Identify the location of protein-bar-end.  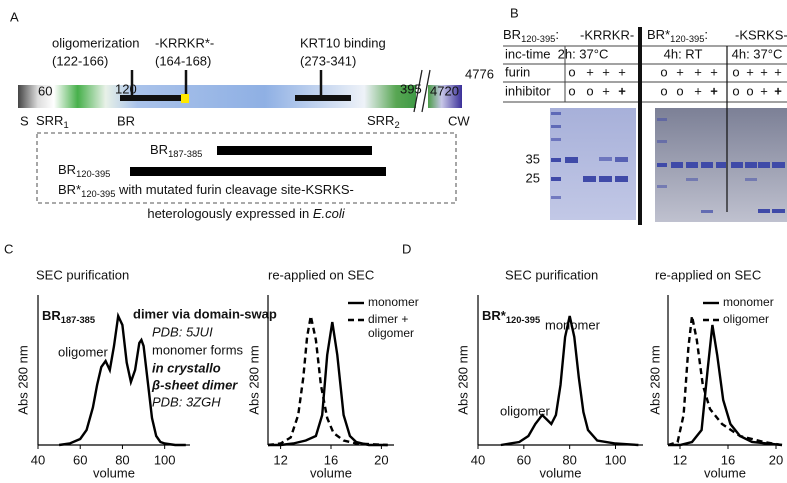
(445, 96).